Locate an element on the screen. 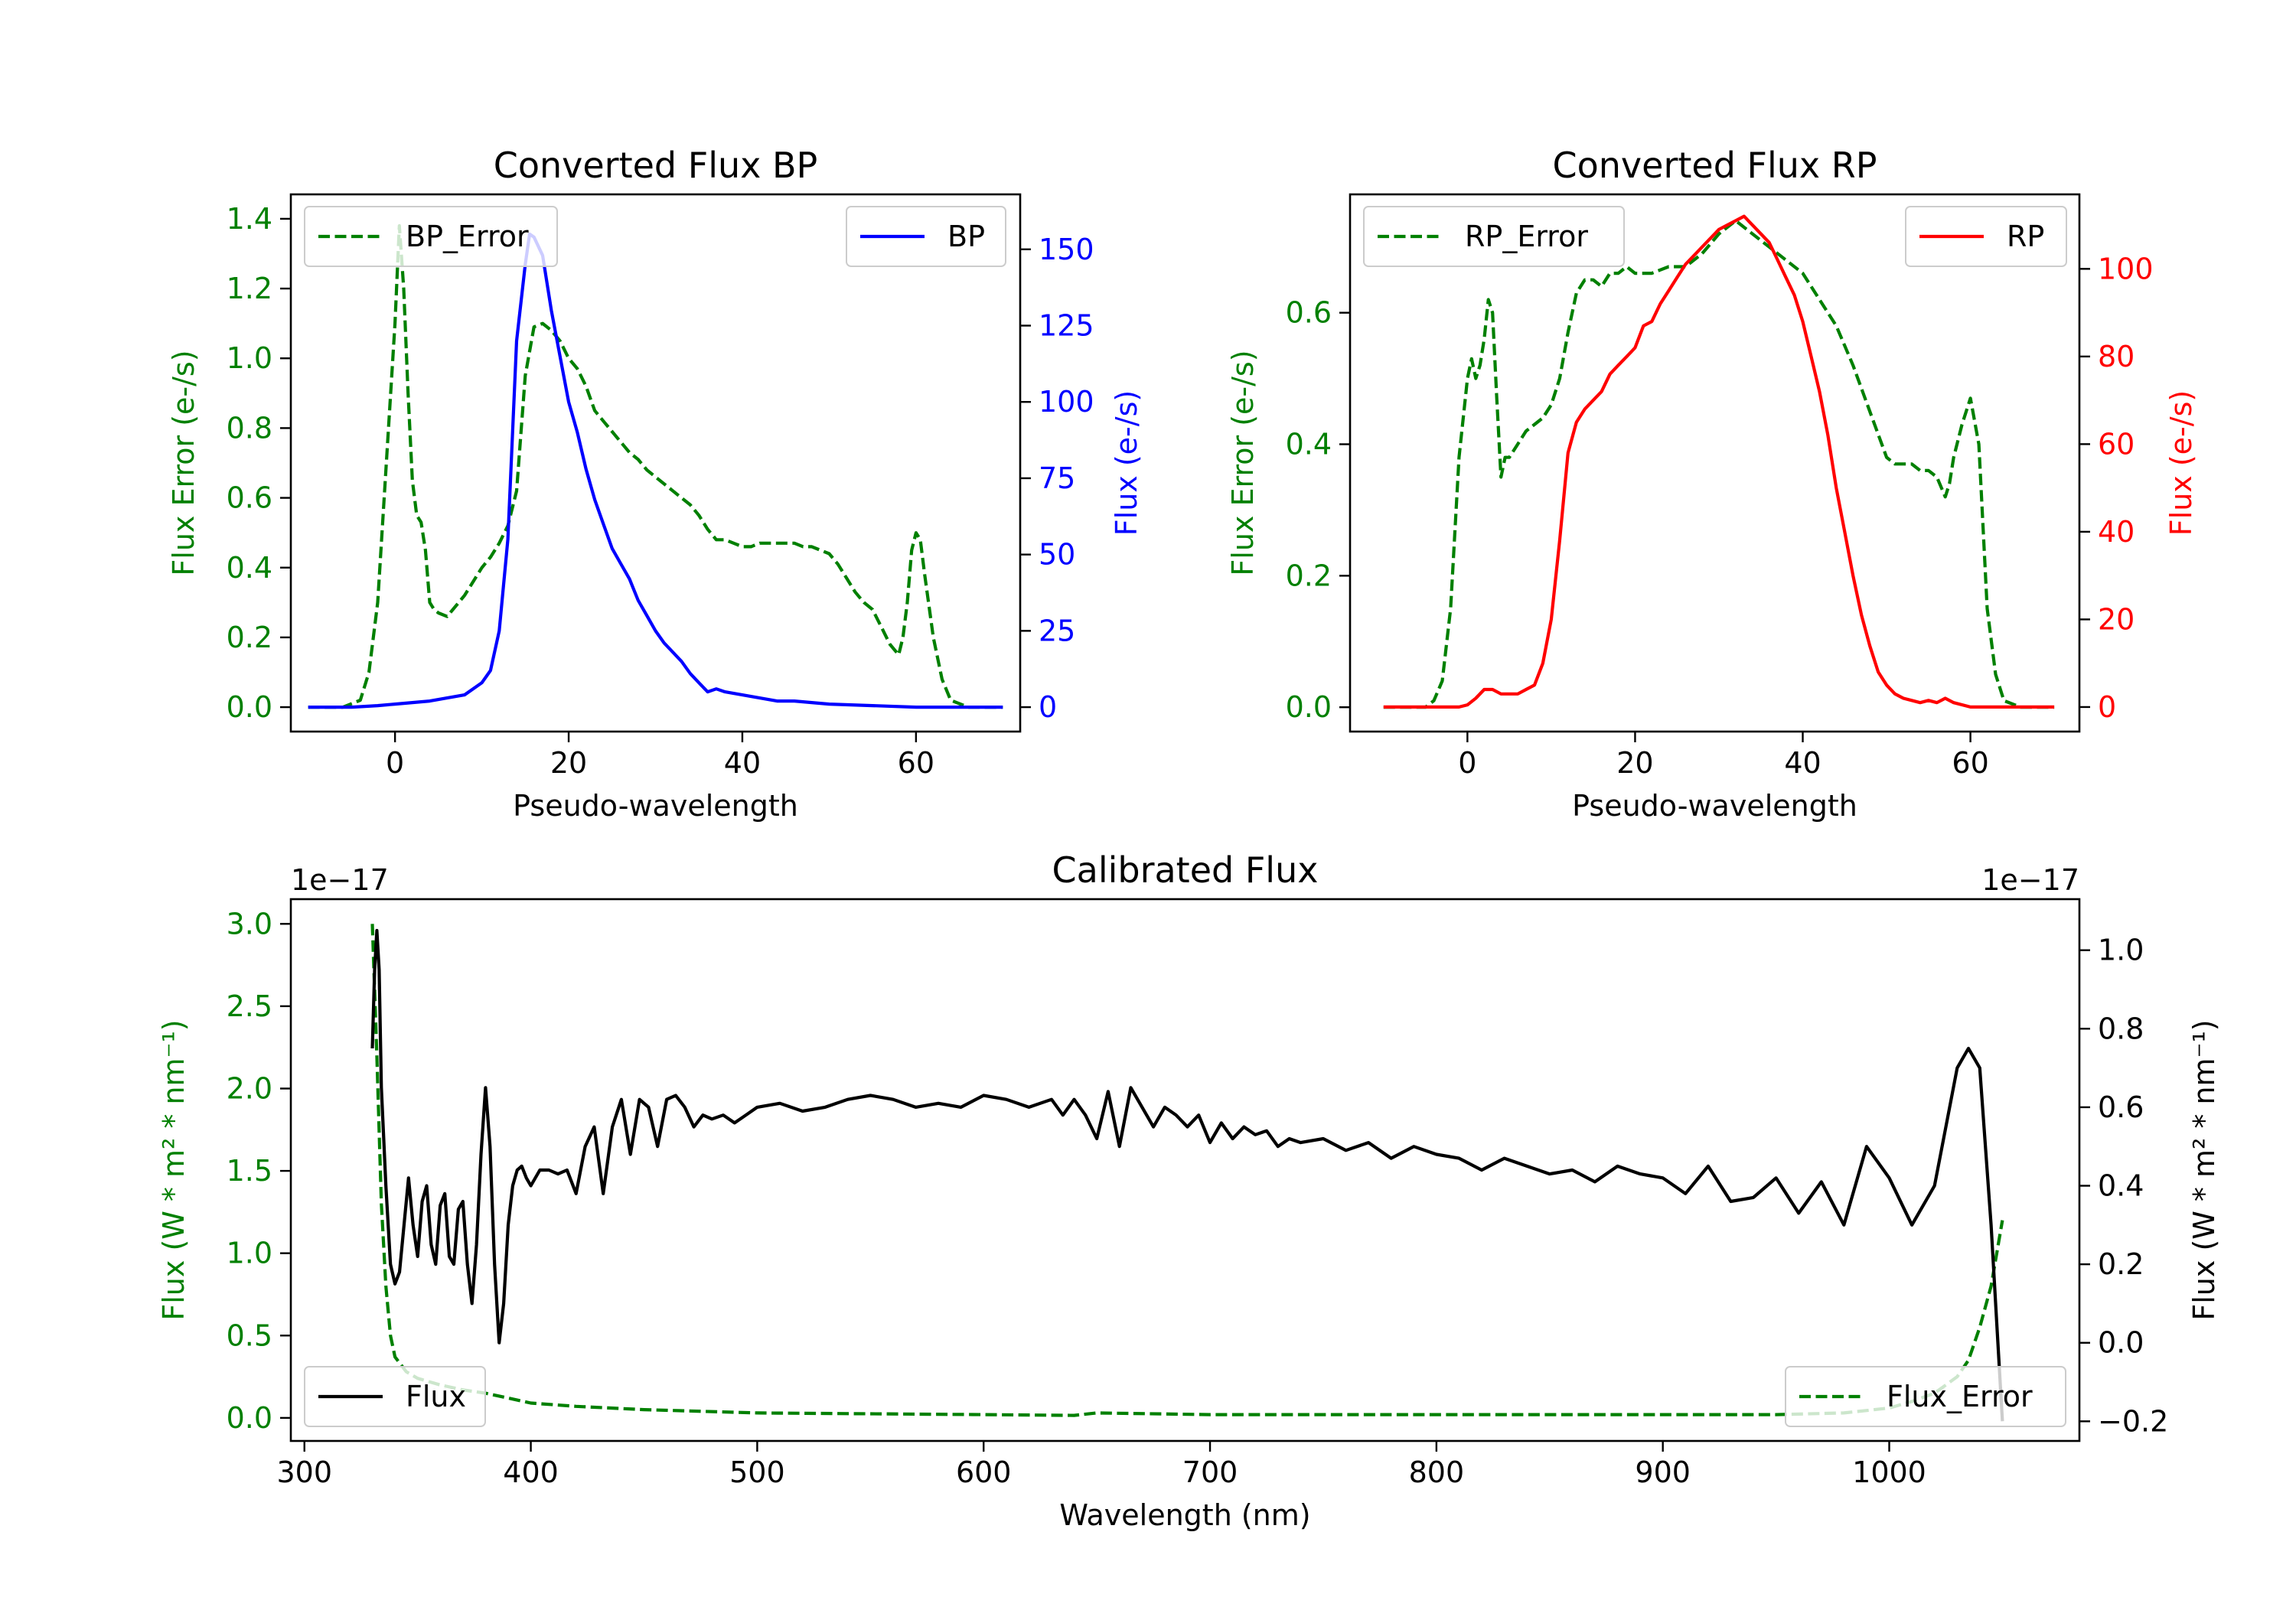  x-tick-label: 400 is located at coordinates (531, 1472).